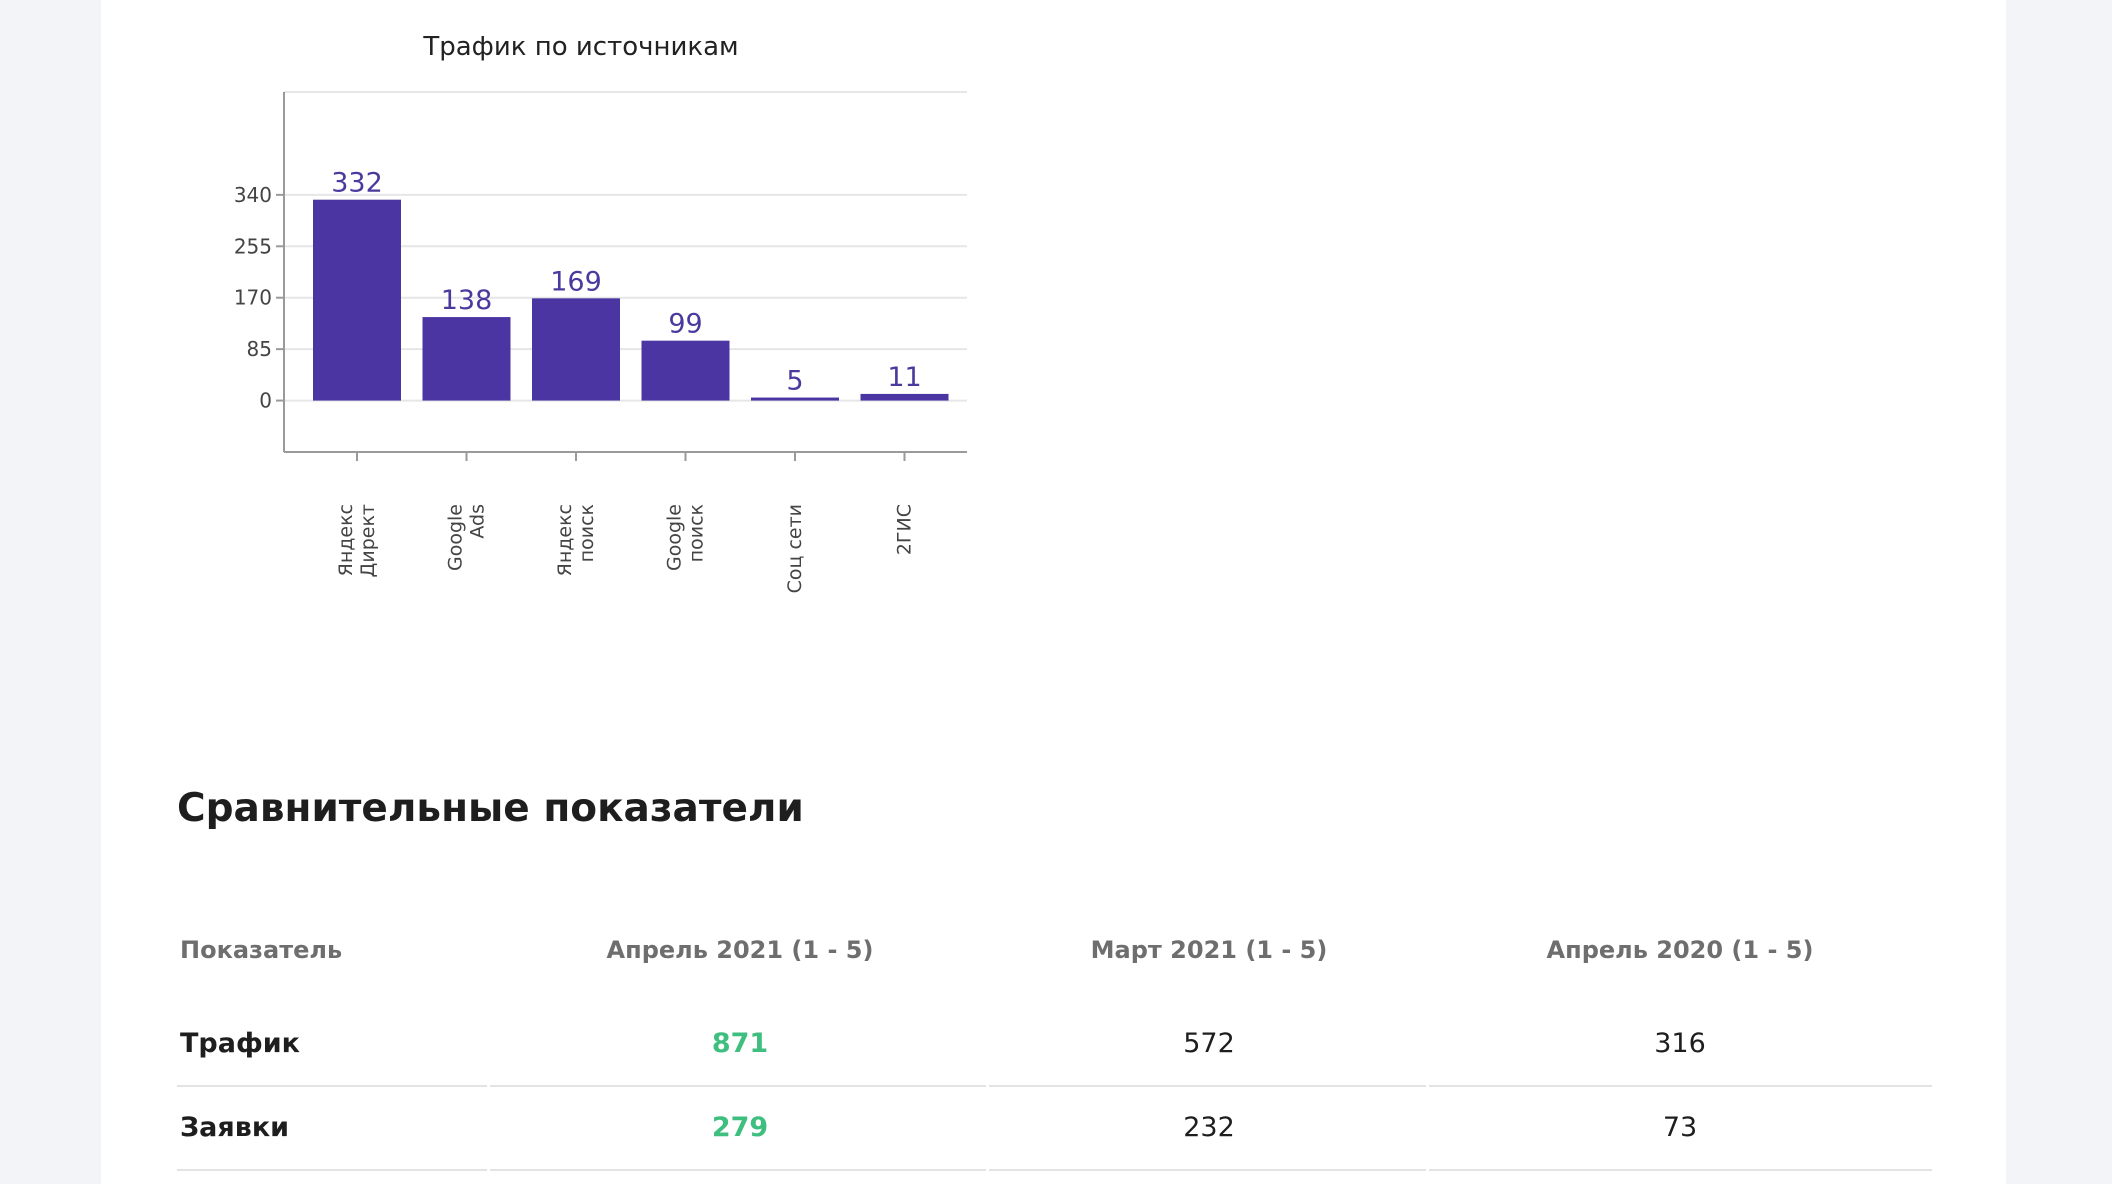 The image size is (2112, 1184). Describe the element at coordinates (253, 246) in the screenshot. I see `y-tick-label: 255` at that location.